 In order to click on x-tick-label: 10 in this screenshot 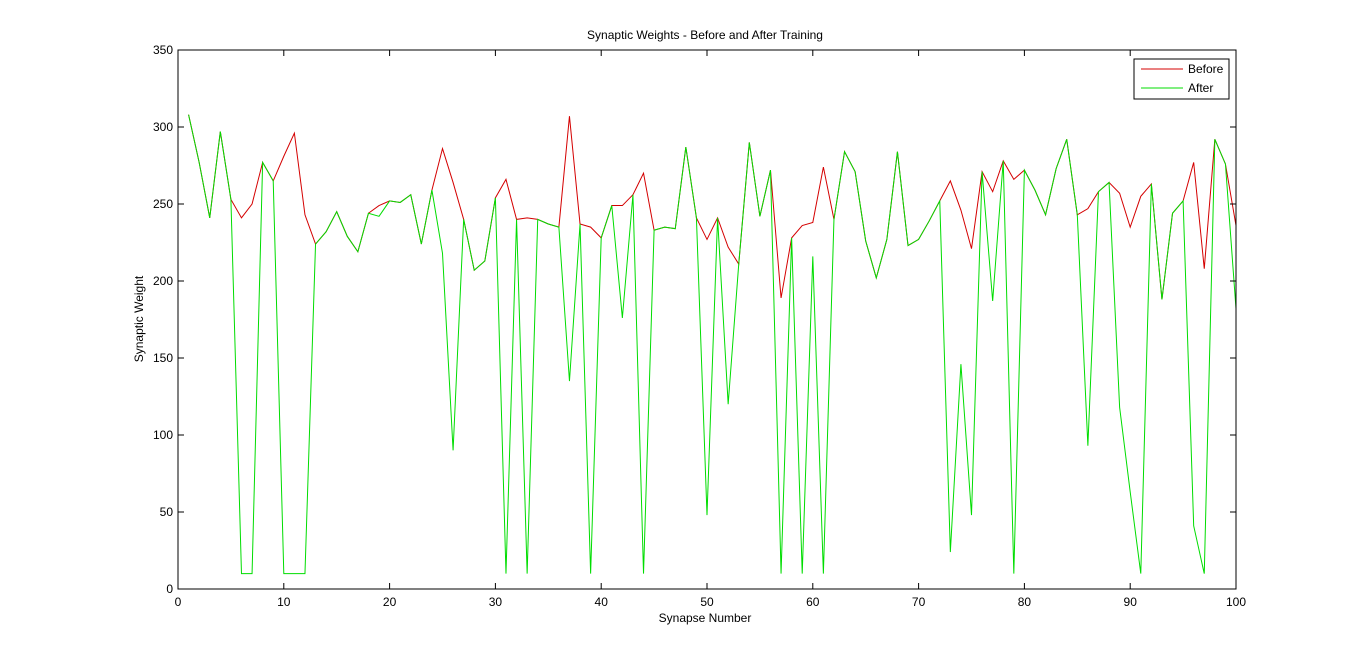, I will do `click(284, 602)`.